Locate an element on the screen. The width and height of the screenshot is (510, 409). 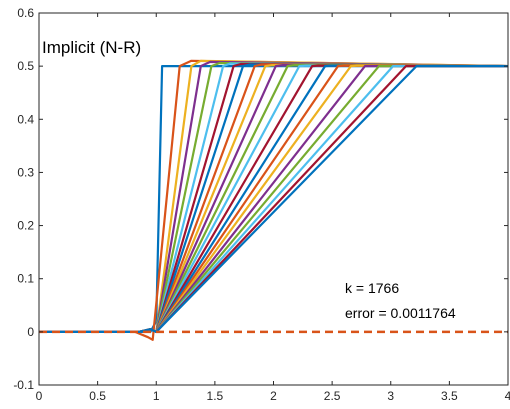
y-tick-label: 0 is located at coordinates (30, 332).